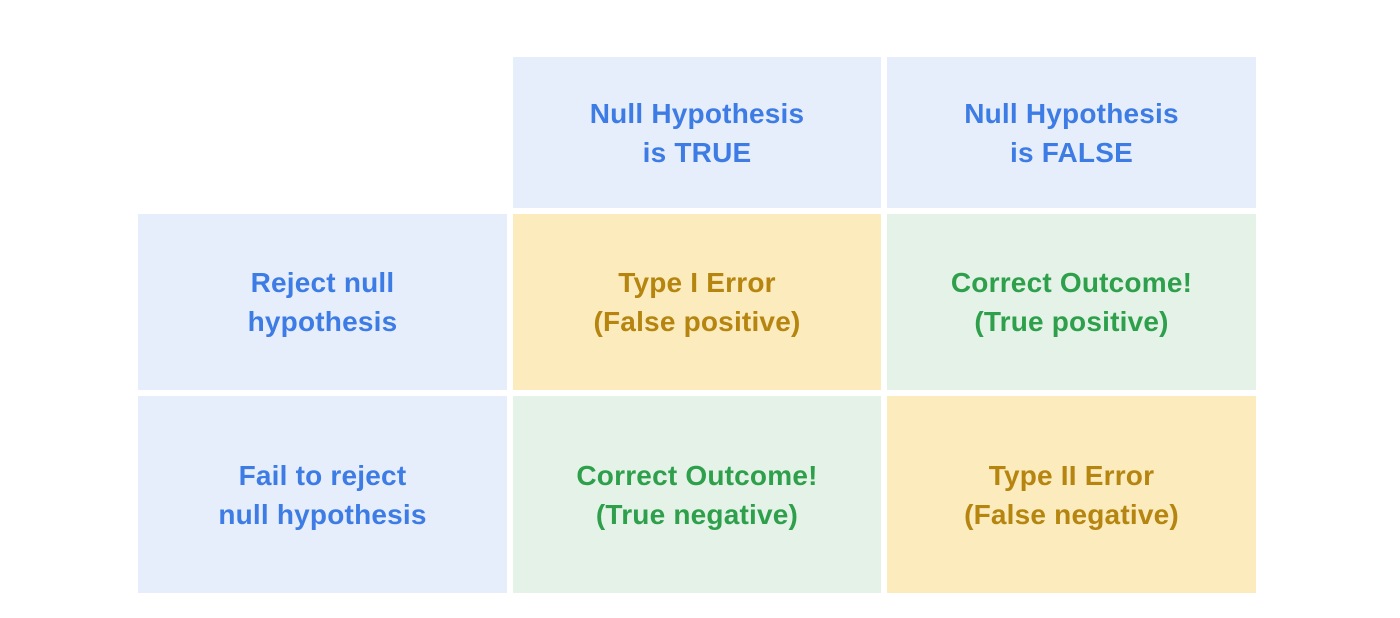  I want to click on col-header-null-false: Null Hypothesis is FALSE, so click(1071, 132).